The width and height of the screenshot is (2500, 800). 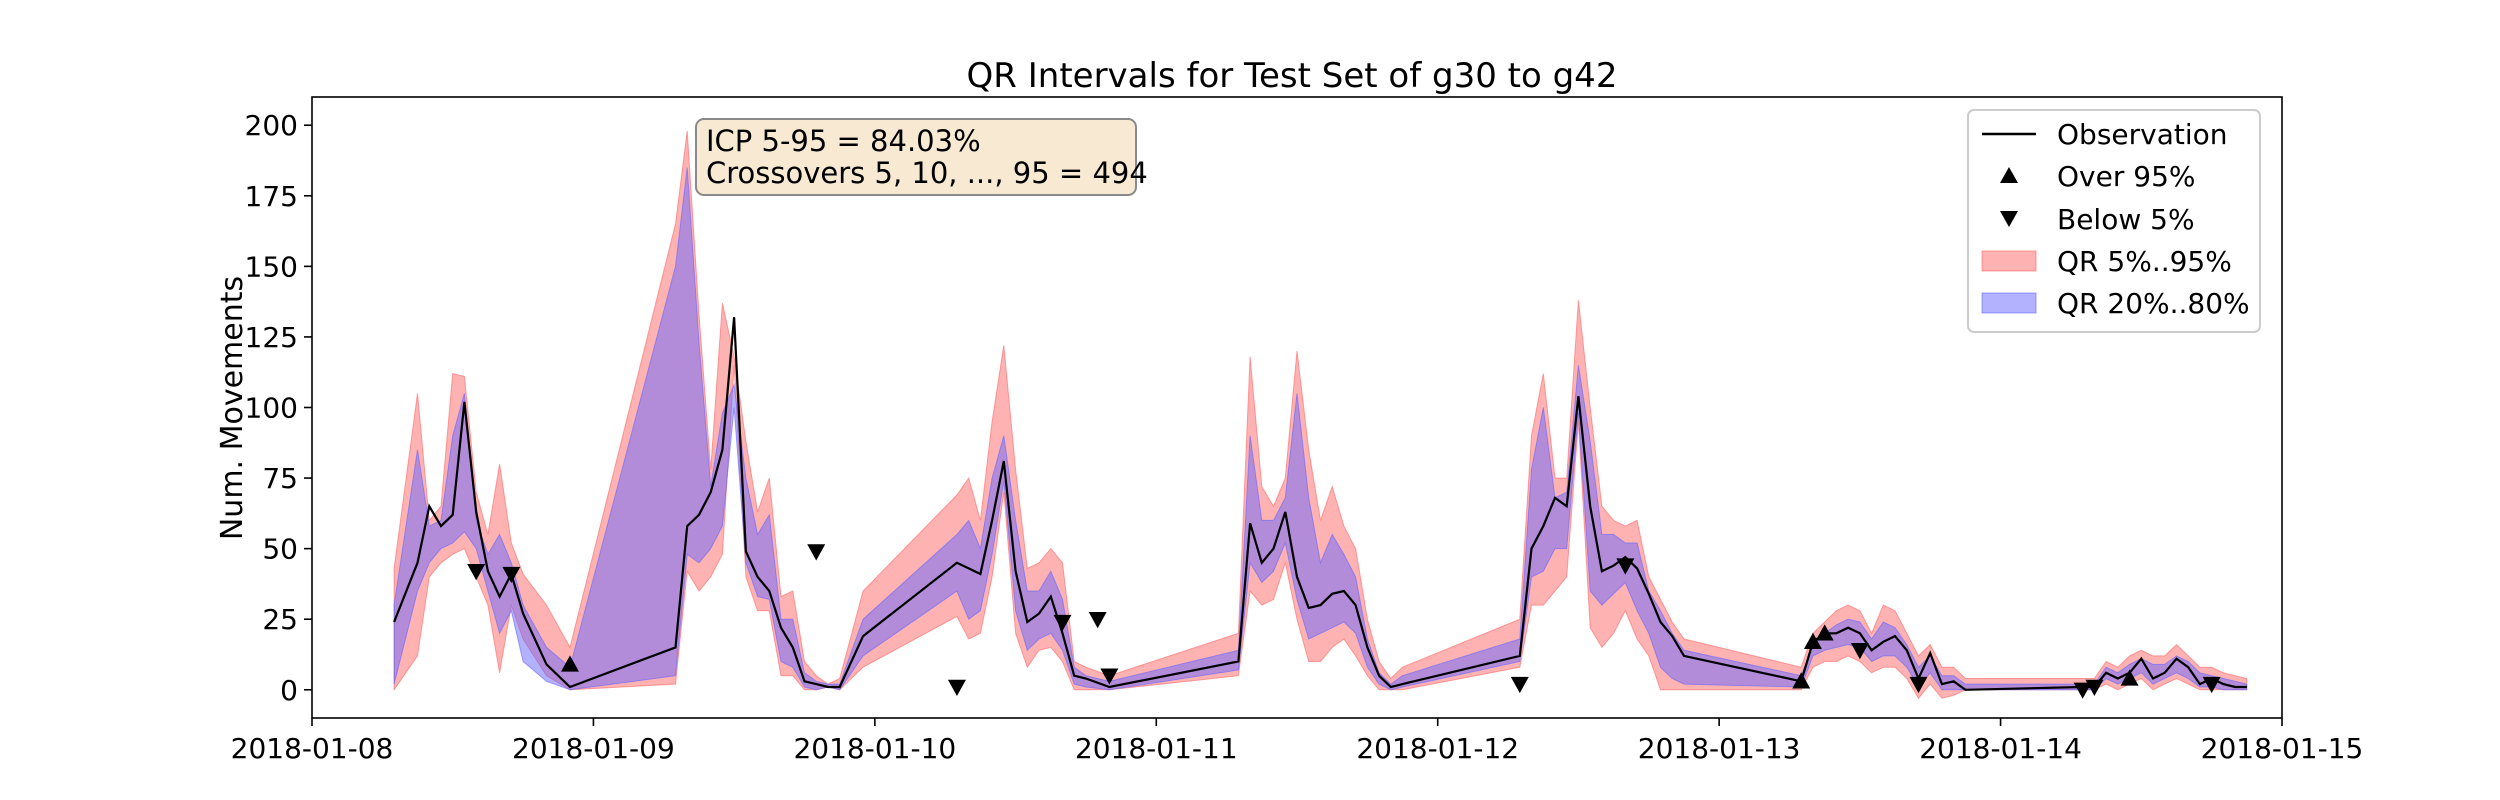 I want to click on y-tick-label: 175, so click(x=271, y=196).